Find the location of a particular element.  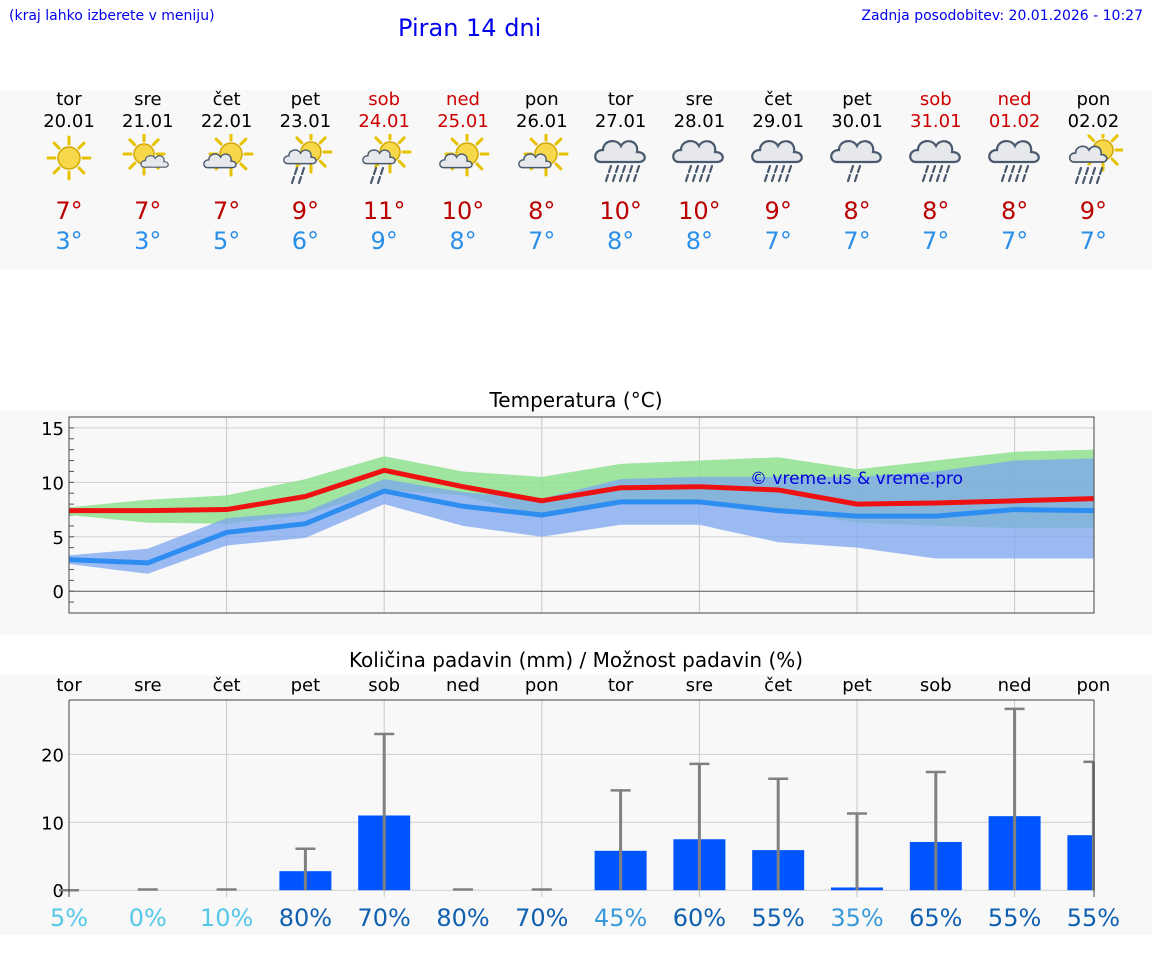

precipitation-probability: 70% is located at coordinates (542, 918).